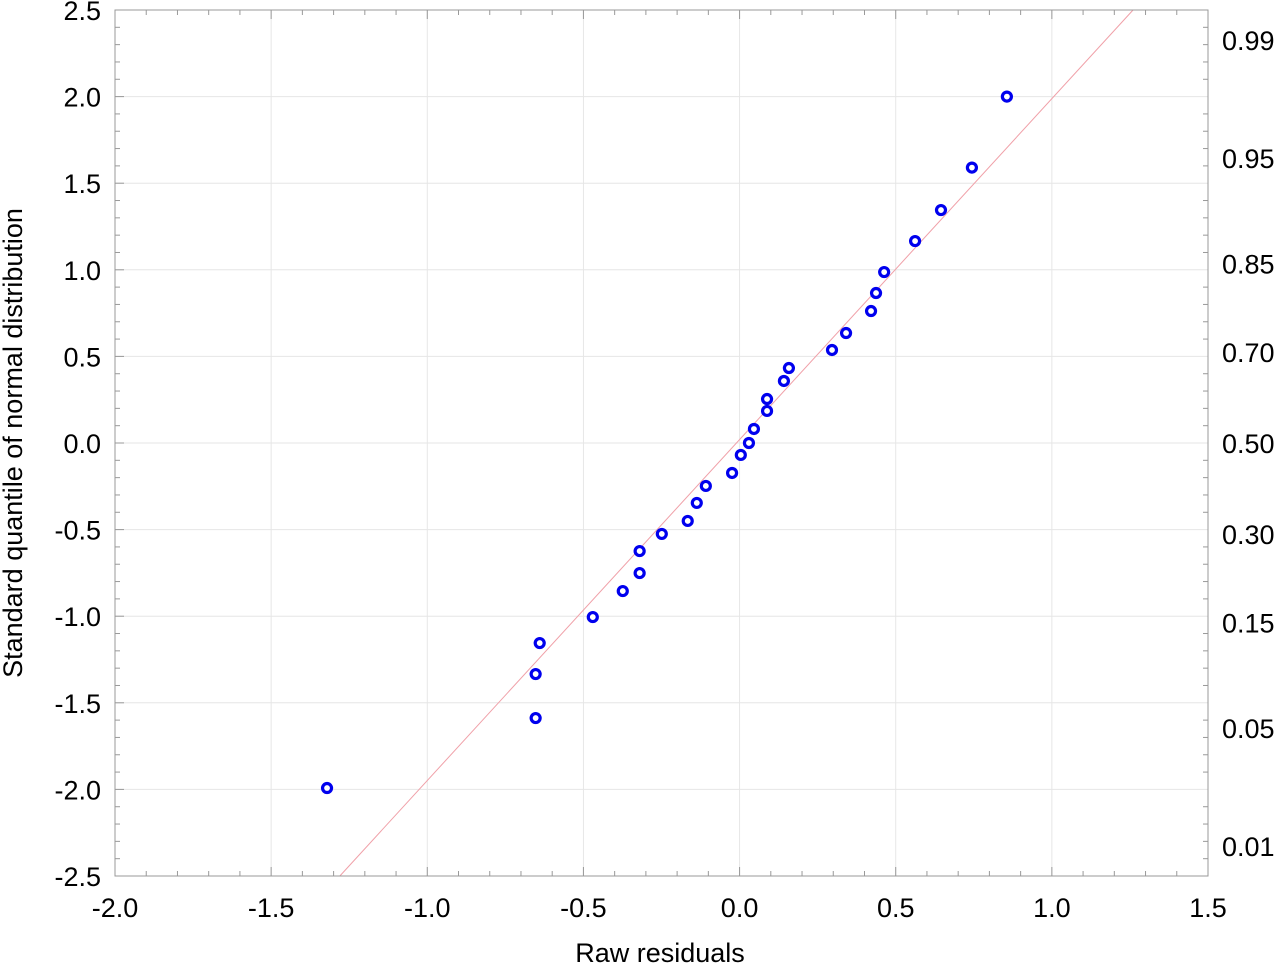  What do you see at coordinates (1248, 535) in the screenshot?
I see `right-tick-label: 0.30` at bounding box center [1248, 535].